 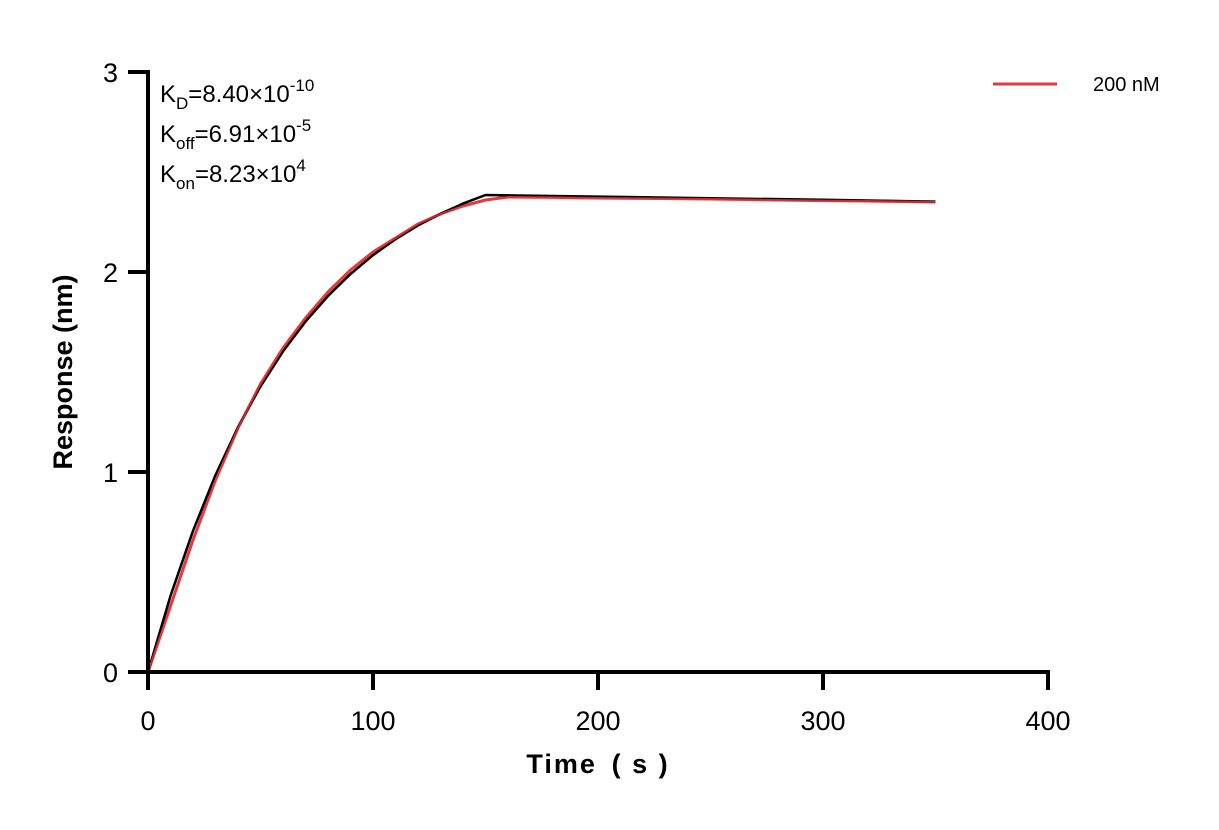 I want to click on y-axis-label: Response (nm), so click(x=63, y=371).